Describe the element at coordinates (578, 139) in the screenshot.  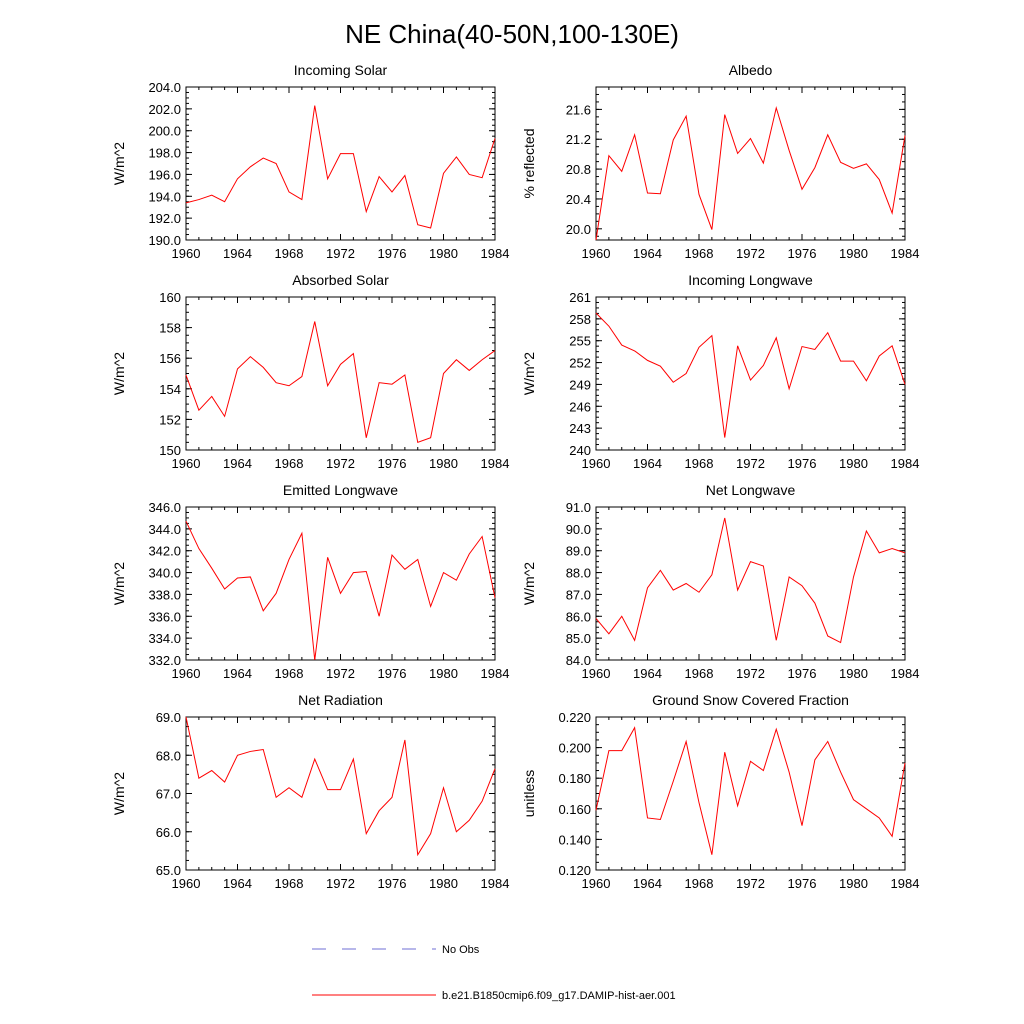
I see `y-tick-label: 21.2` at that location.